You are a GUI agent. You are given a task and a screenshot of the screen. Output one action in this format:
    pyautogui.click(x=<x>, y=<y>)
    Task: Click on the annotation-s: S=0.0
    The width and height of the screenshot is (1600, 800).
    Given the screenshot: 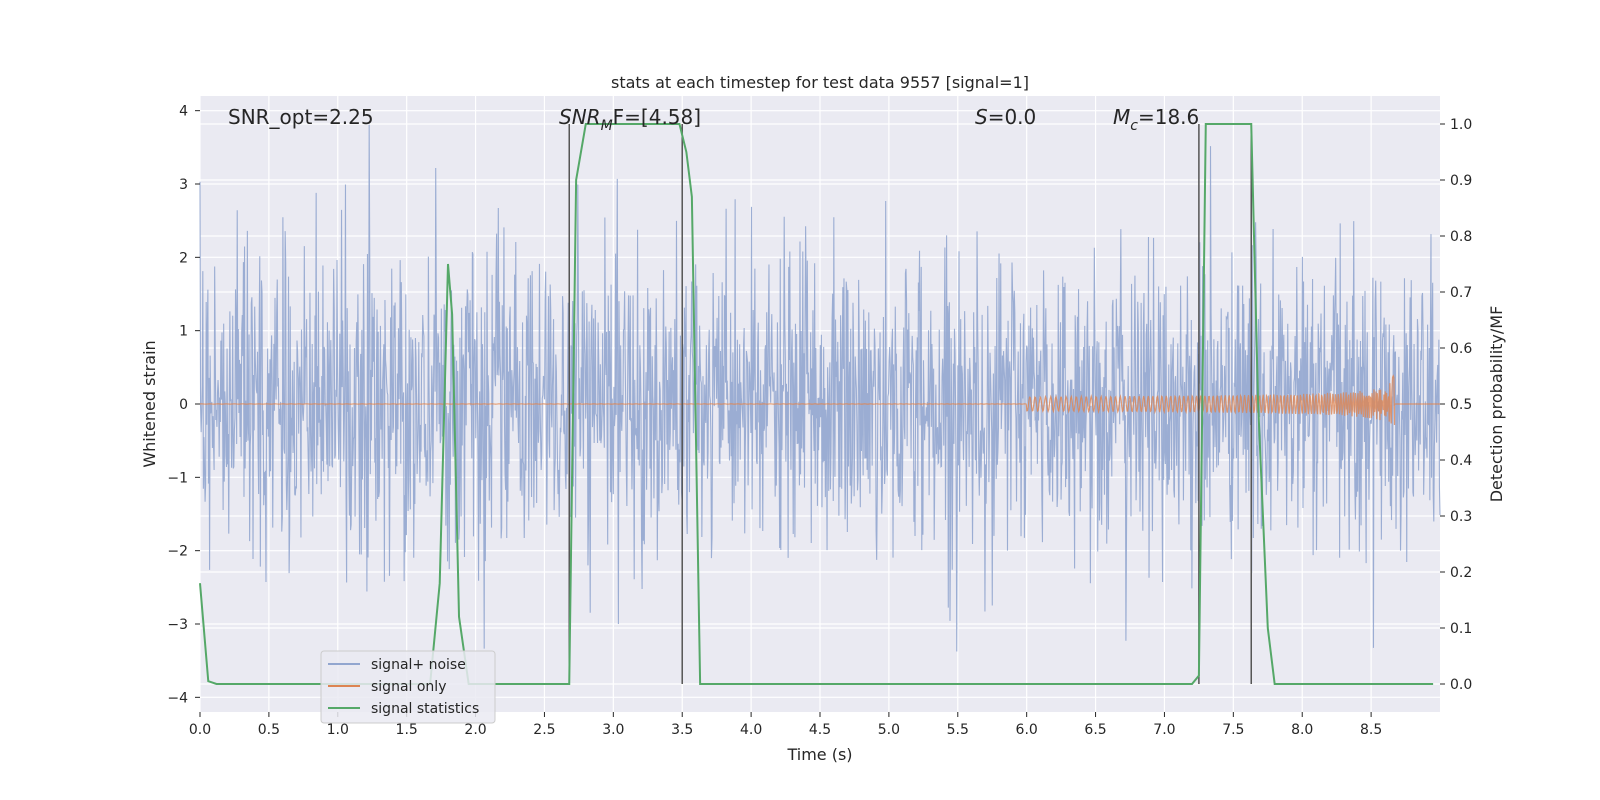 What is the action you would take?
    pyautogui.click(x=1005, y=117)
    